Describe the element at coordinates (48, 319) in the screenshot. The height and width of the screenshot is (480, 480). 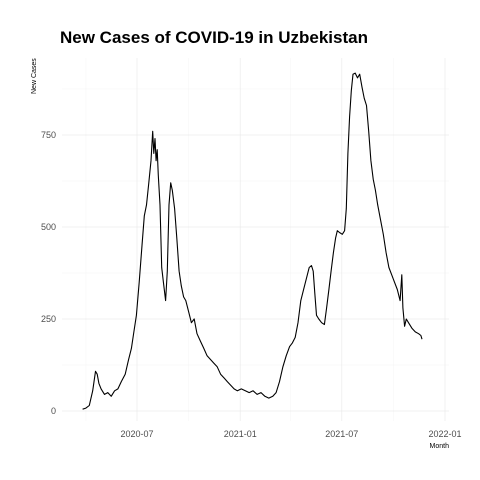
I see `y-tick-label: 250` at that location.